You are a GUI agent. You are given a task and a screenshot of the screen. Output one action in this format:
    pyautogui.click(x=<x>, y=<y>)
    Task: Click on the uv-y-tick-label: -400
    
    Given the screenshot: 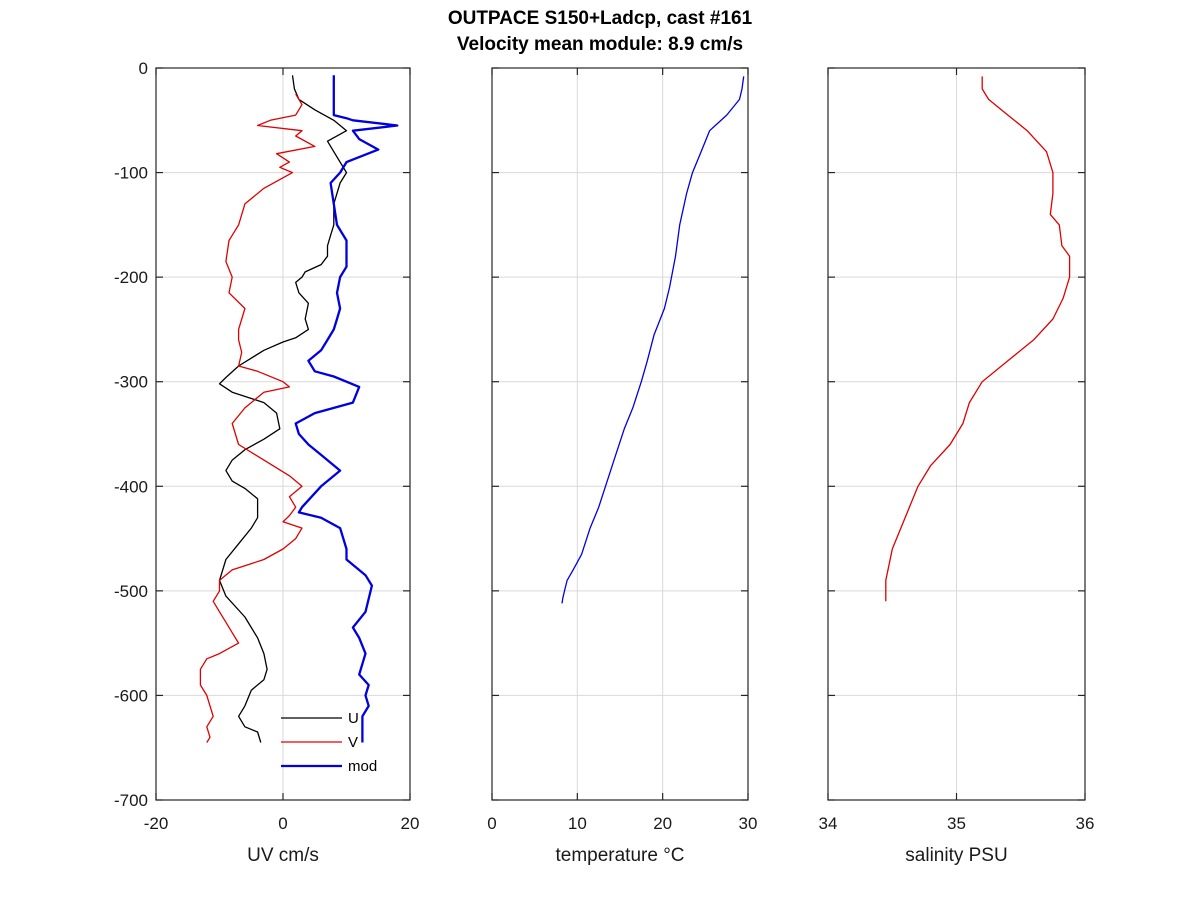 What is the action you would take?
    pyautogui.click(x=131, y=486)
    